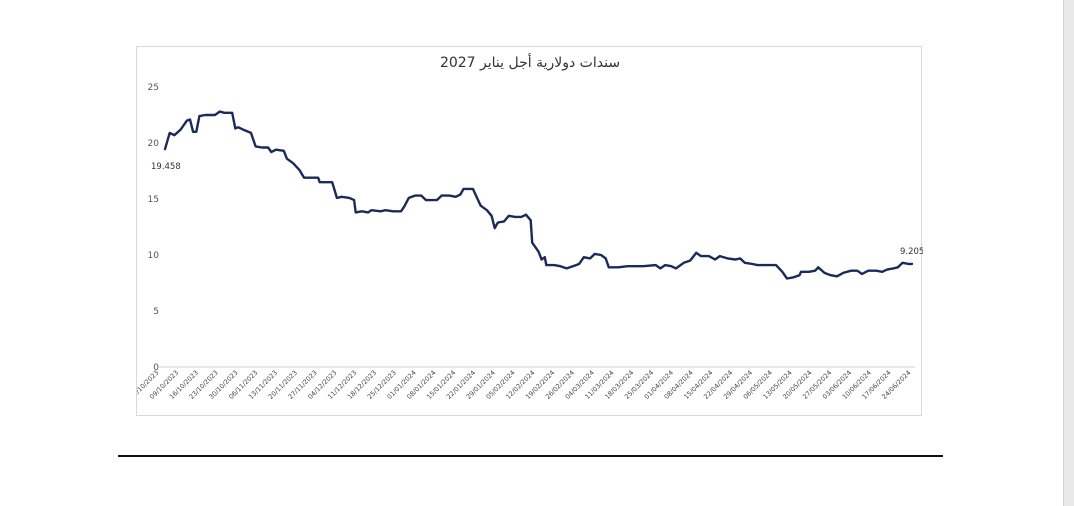 This screenshot has width=1074, height=506. What do you see at coordinates (530, 456) in the screenshot?
I see `horizontal-divider` at bounding box center [530, 456].